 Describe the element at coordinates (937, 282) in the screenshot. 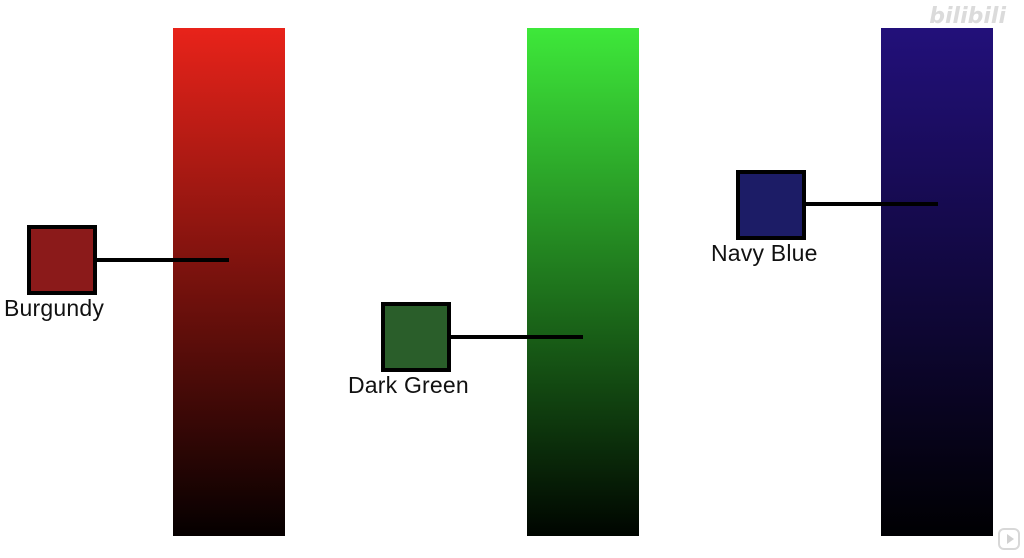

I see `navy-blue-gradient-bar` at that location.